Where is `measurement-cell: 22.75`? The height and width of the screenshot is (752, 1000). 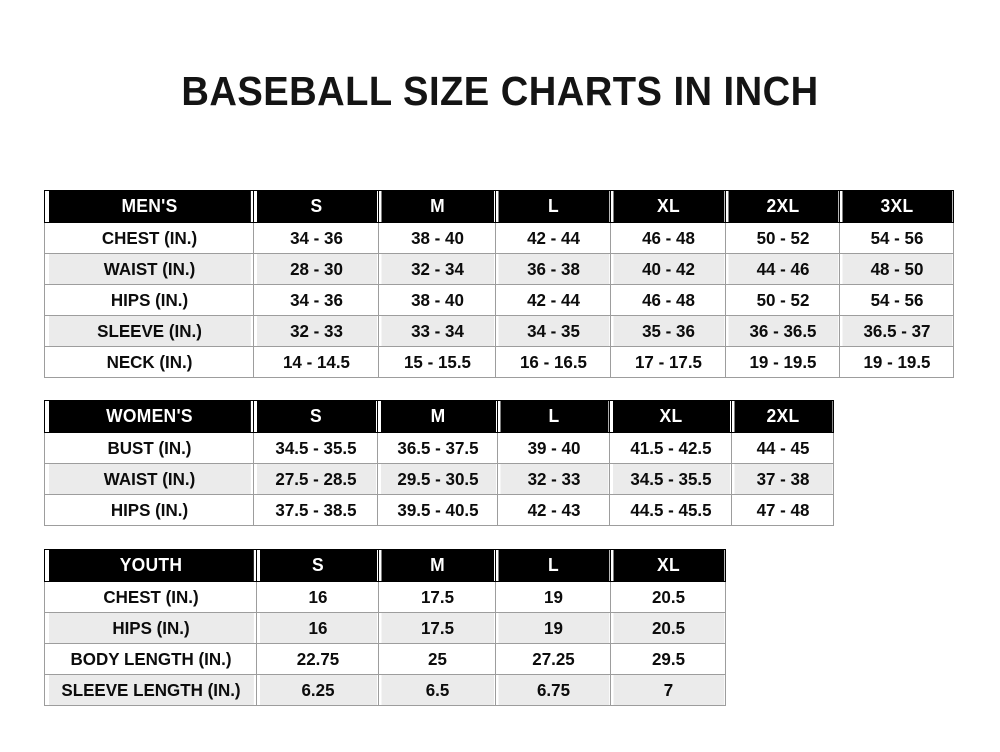 measurement-cell: 22.75 is located at coordinates (317, 659).